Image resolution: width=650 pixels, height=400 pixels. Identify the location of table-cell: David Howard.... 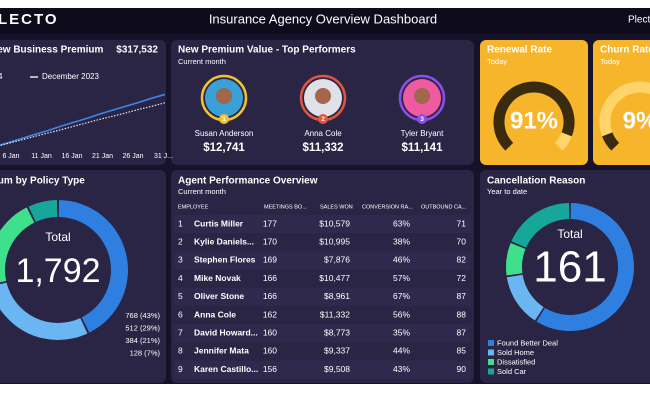
(226, 332).